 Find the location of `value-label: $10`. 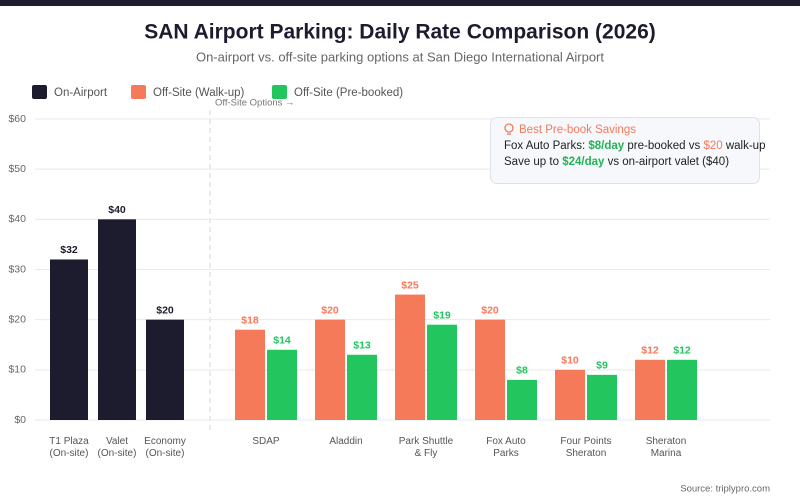

value-label: $10 is located at coordinates (570, 361).